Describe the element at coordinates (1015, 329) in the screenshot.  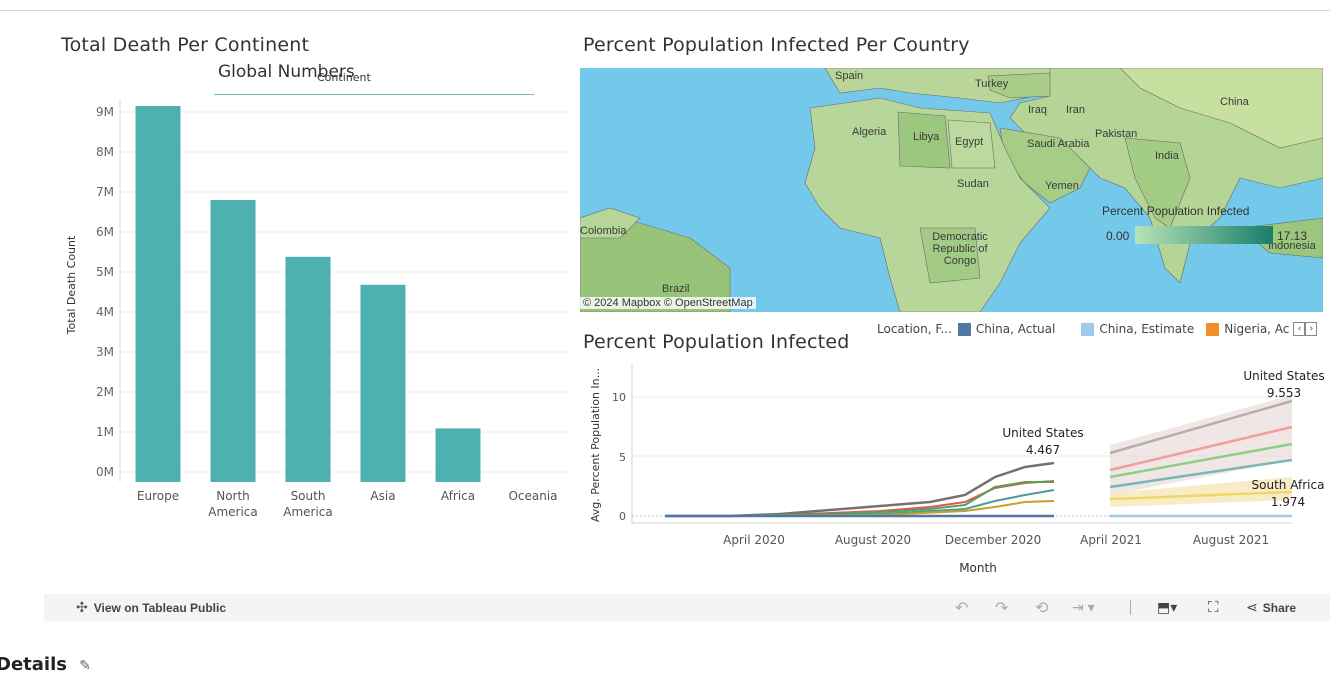
I see `legend-item-china-actual: China, Actual` at that location.